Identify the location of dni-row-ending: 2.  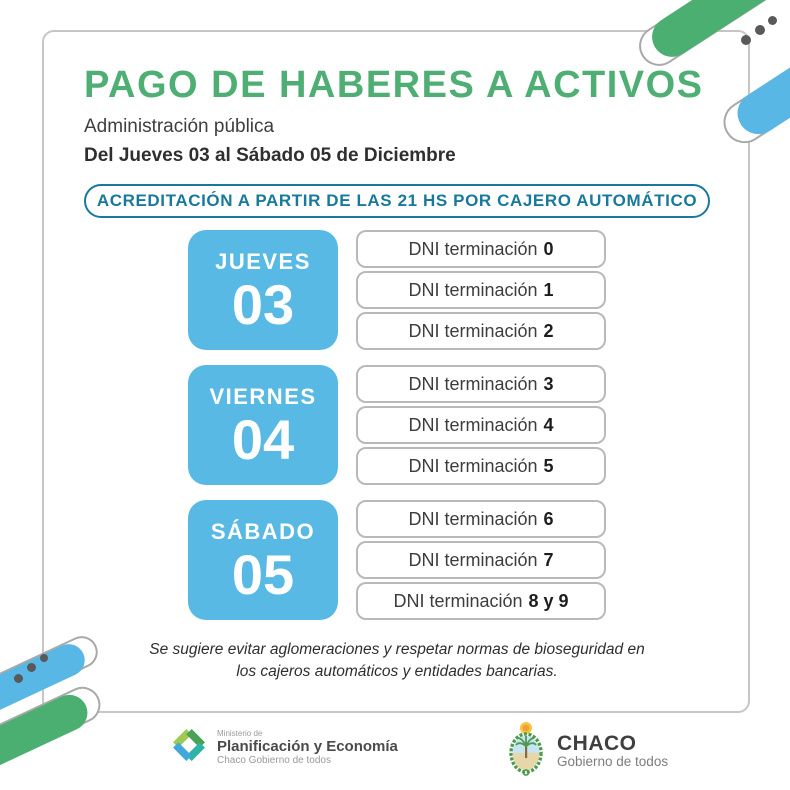
(548, 330).